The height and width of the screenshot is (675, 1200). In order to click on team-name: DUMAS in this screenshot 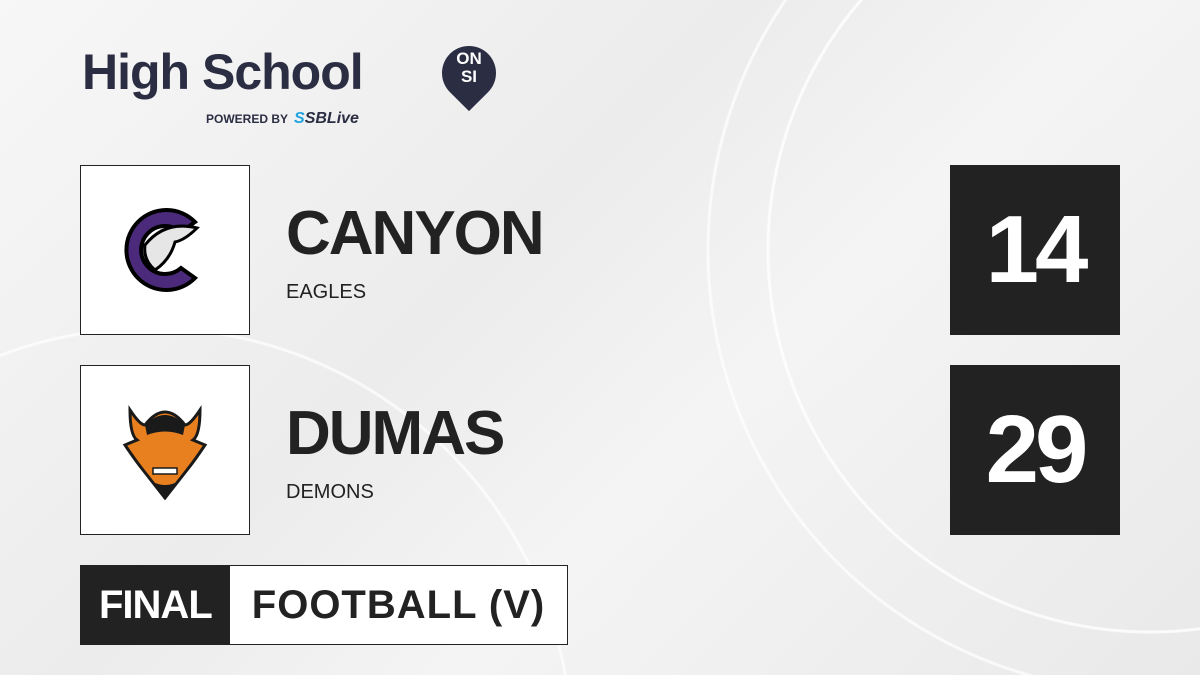, I will do `click(395, 433)`.